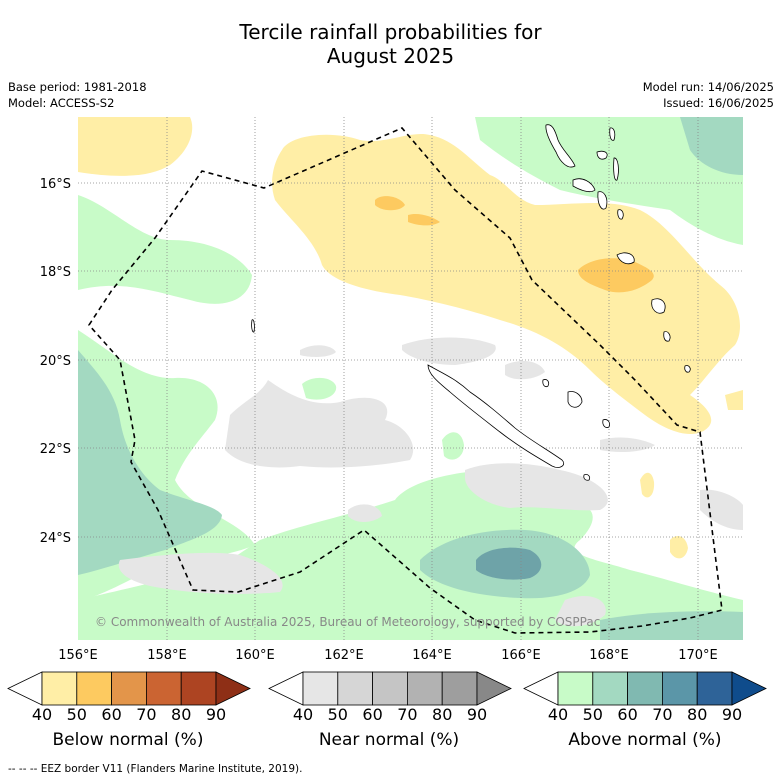 The image size is (781, 781). Describe the element at coordinates (625, 258) in the screenshot. I see `island-outline-j` at that location.